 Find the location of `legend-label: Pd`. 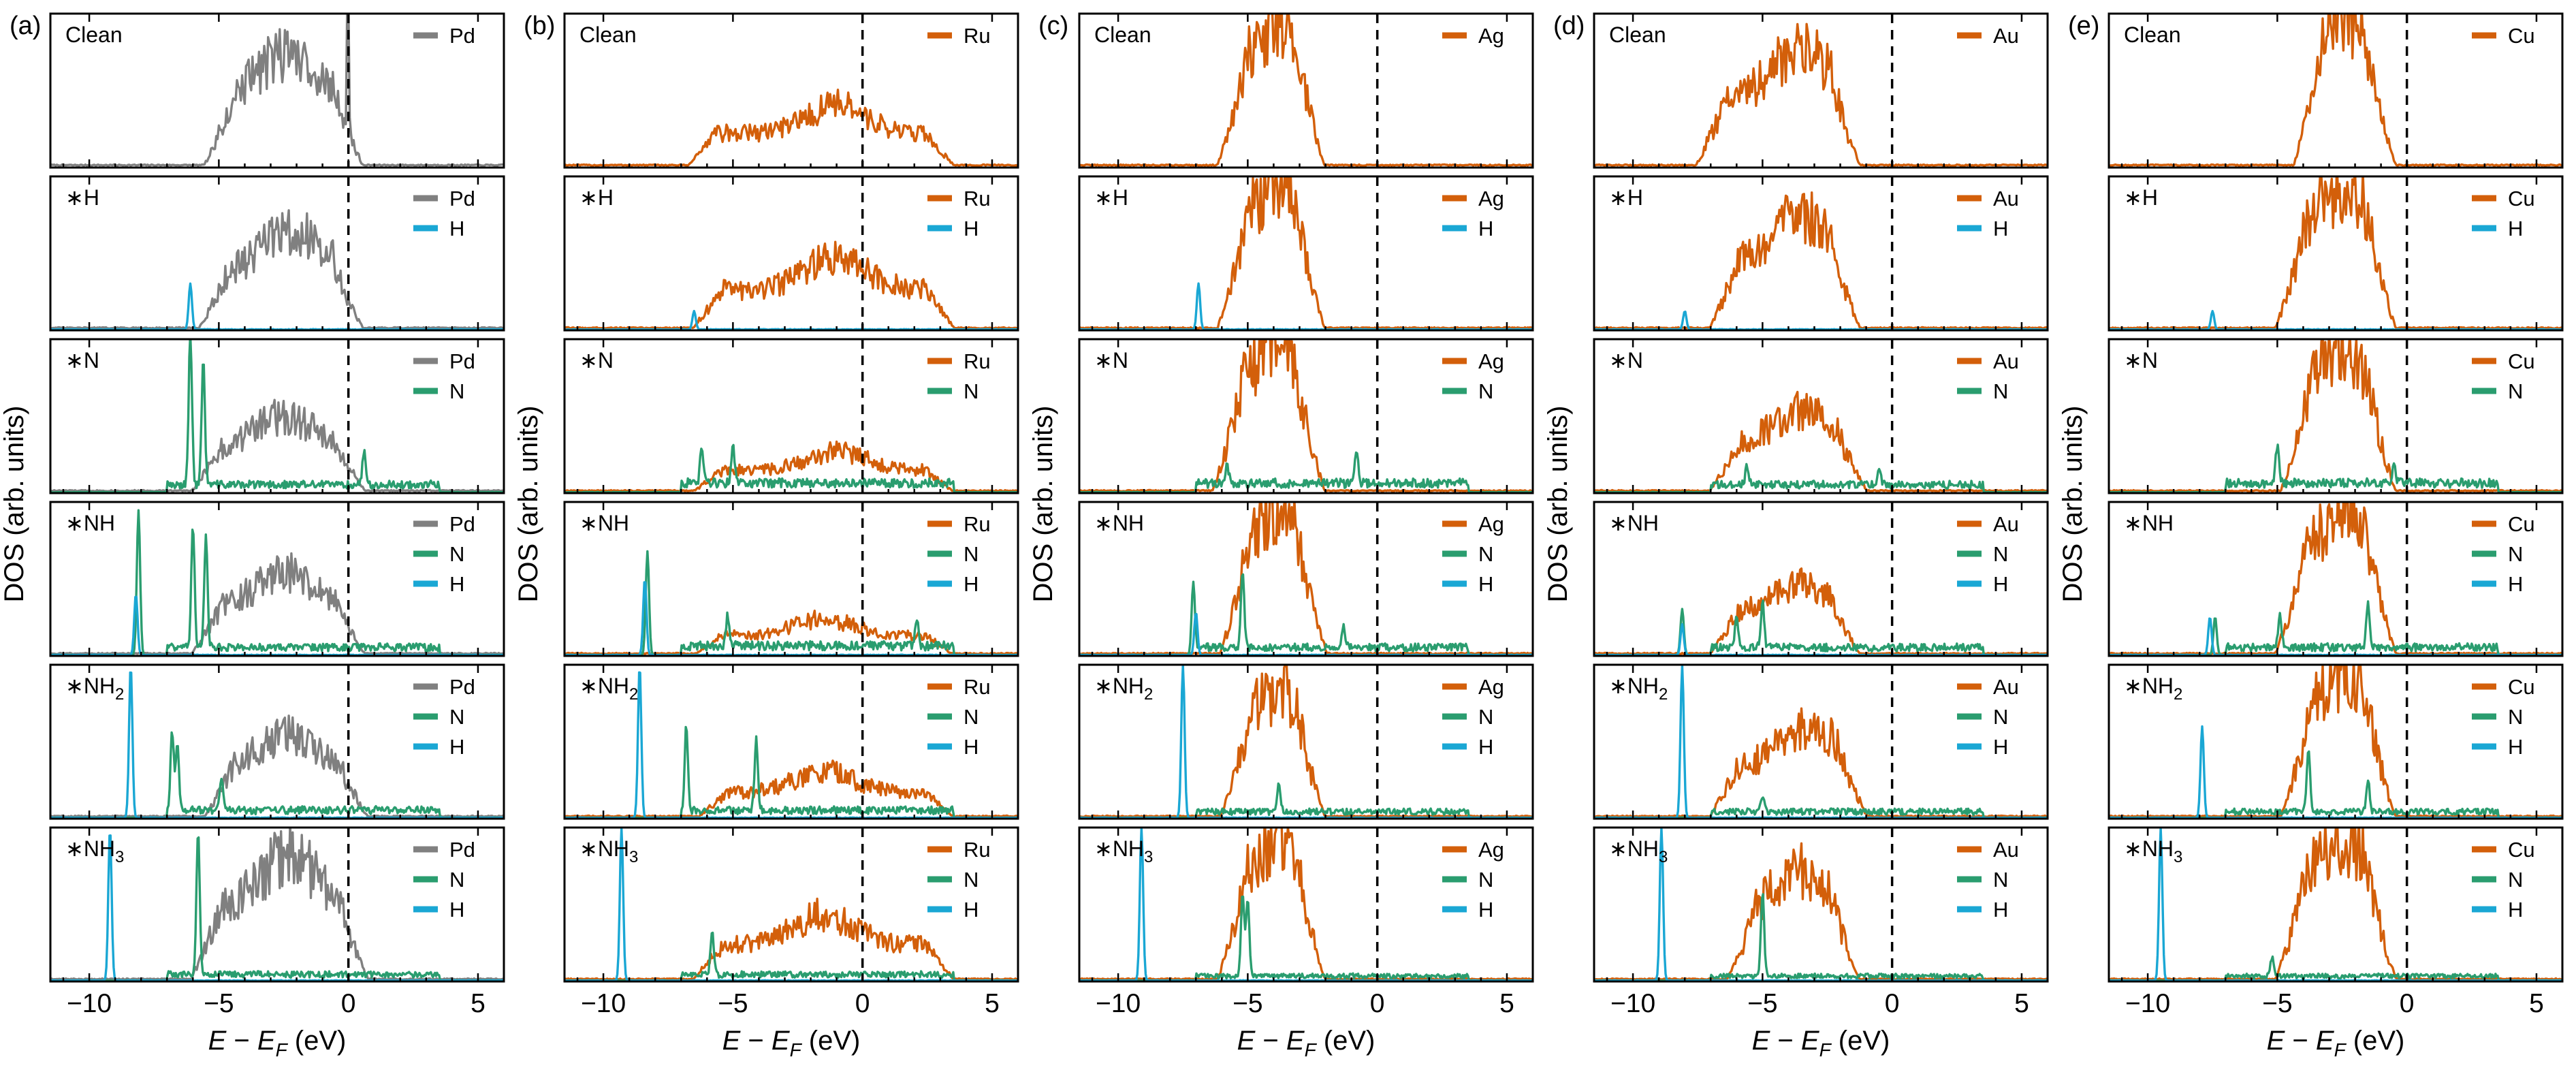

legend-label: Pd is located at coordinates (462, 199).